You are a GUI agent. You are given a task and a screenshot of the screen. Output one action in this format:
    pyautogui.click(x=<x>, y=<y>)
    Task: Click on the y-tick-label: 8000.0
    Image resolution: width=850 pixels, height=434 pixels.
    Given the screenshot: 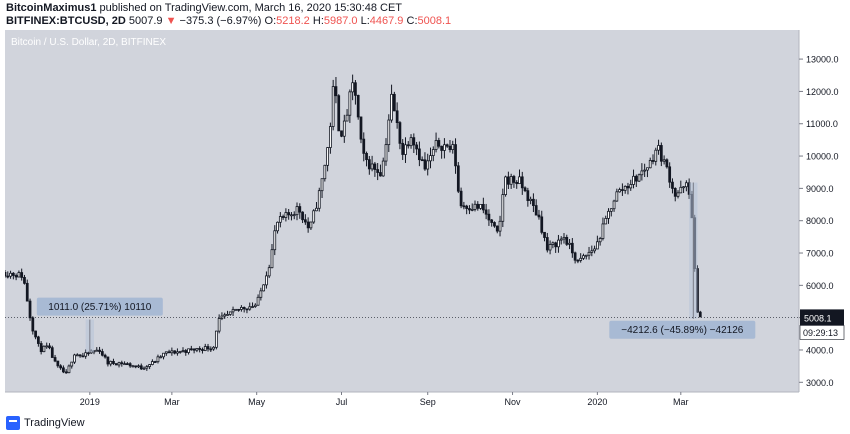 What is the action you would take?
    pyautogui.click(x=820, y=221)
    